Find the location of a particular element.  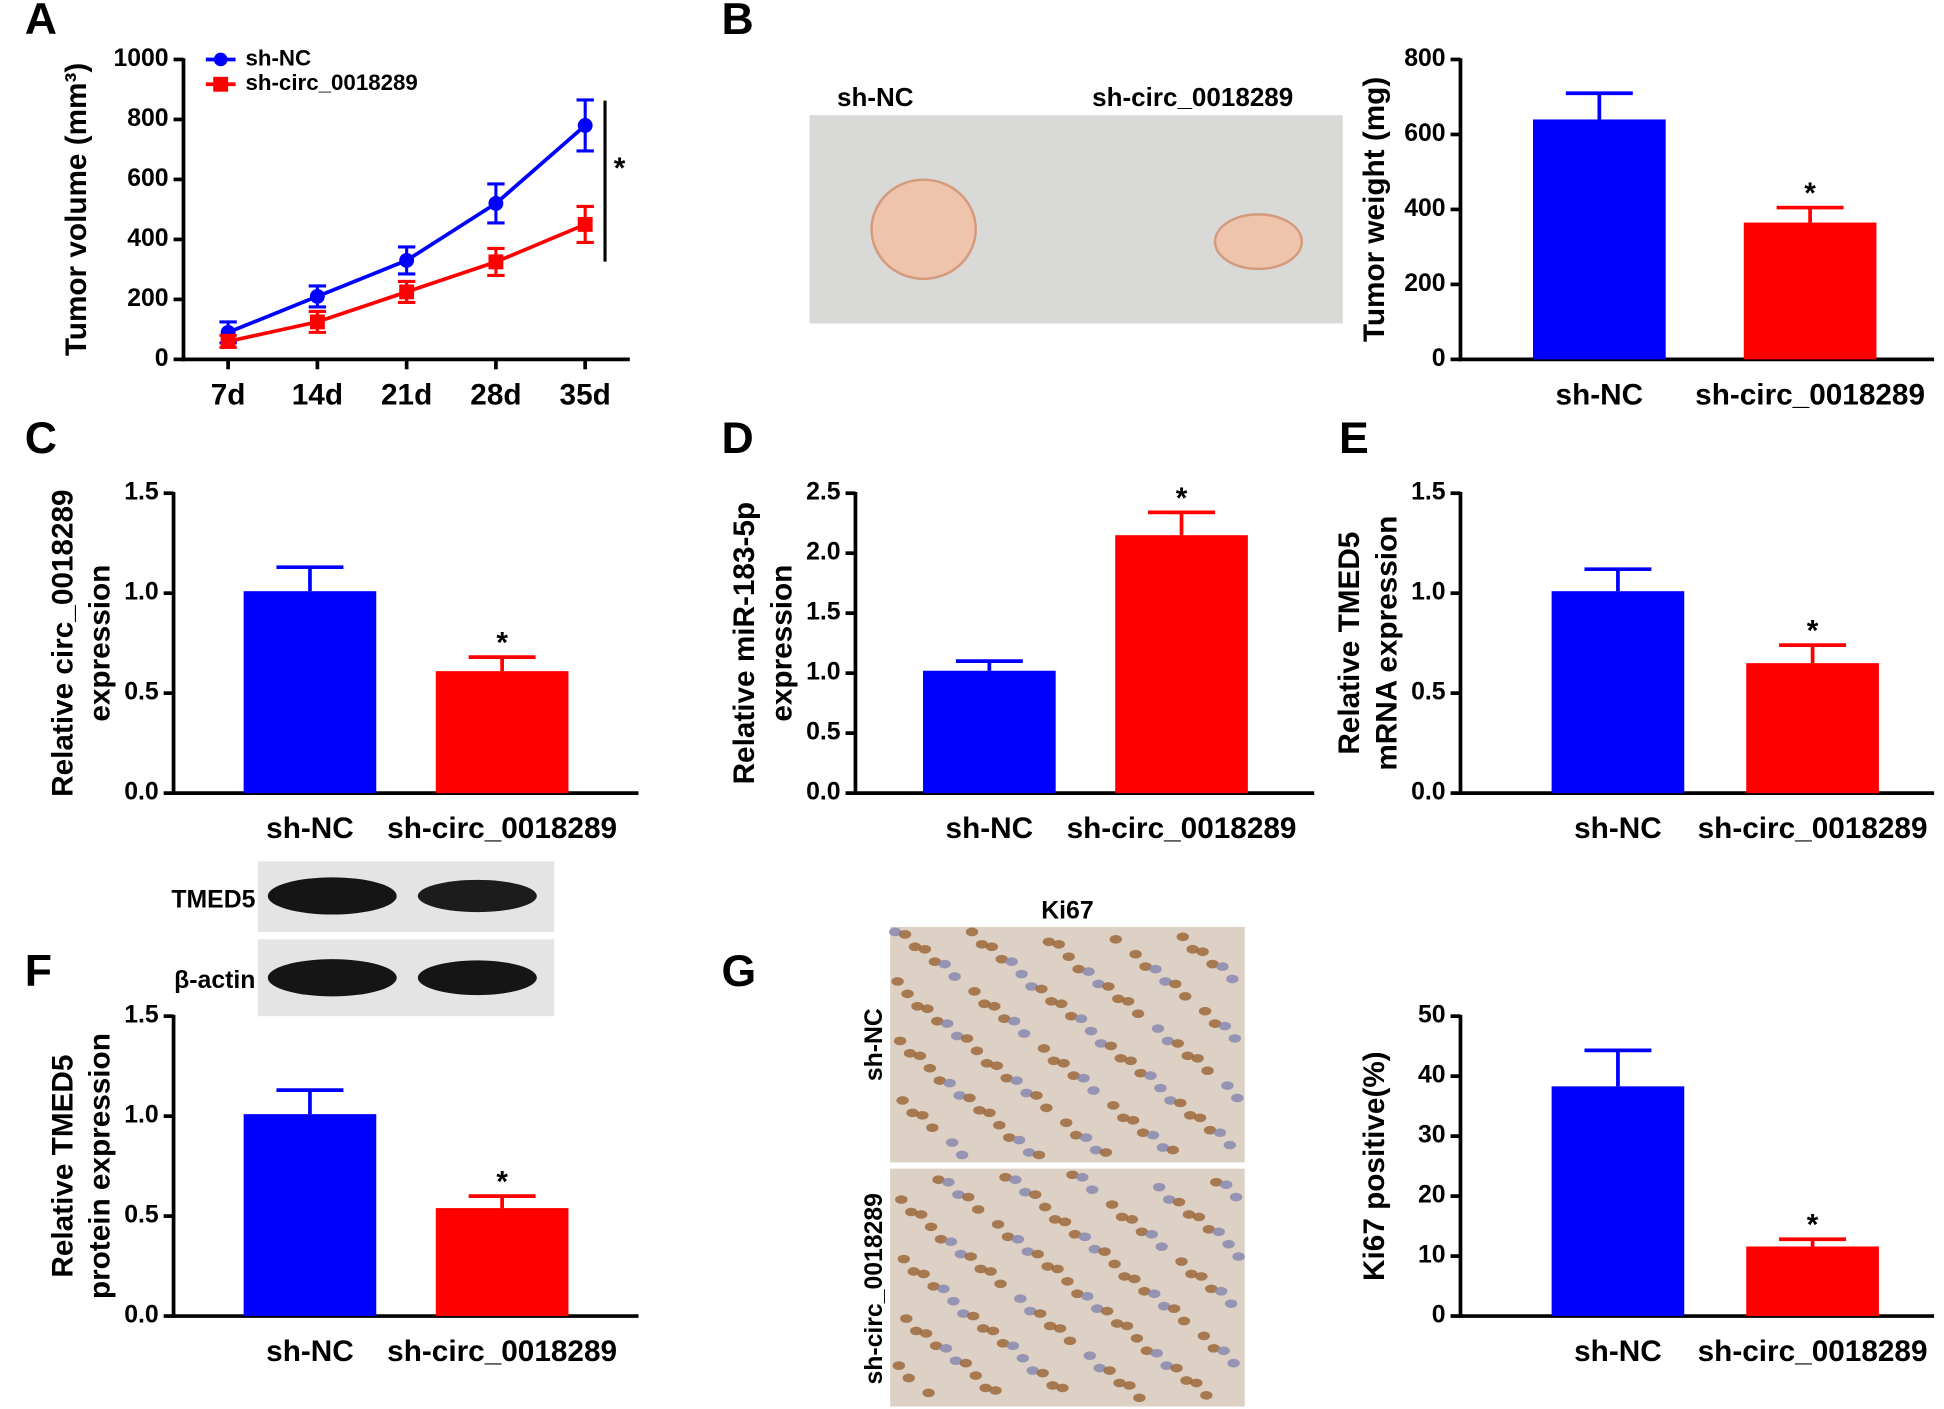

tumor-photo is located at coordinates (1076, 219).